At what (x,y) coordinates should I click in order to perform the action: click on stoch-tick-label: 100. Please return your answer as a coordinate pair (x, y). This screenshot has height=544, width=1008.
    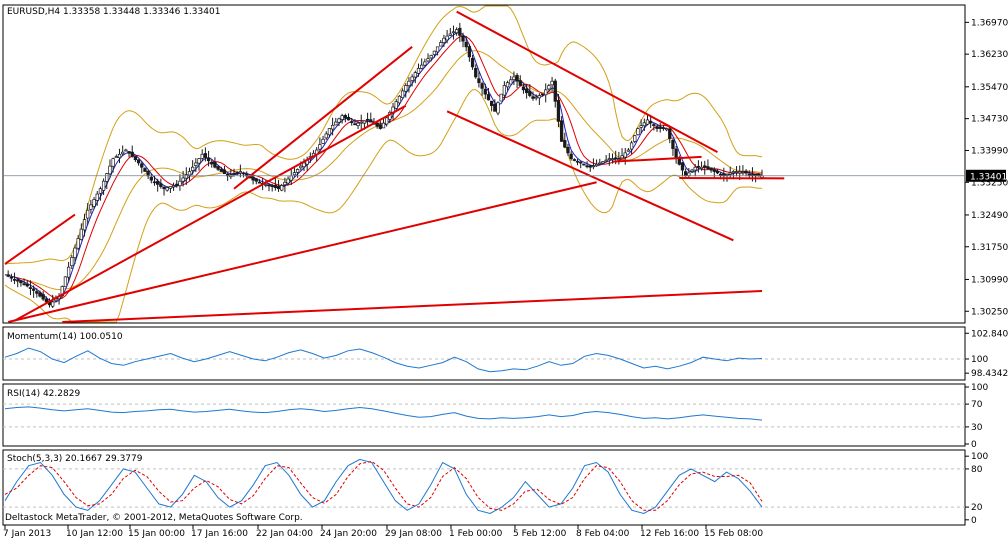
    Looking at the image, I should click on (979, 457).